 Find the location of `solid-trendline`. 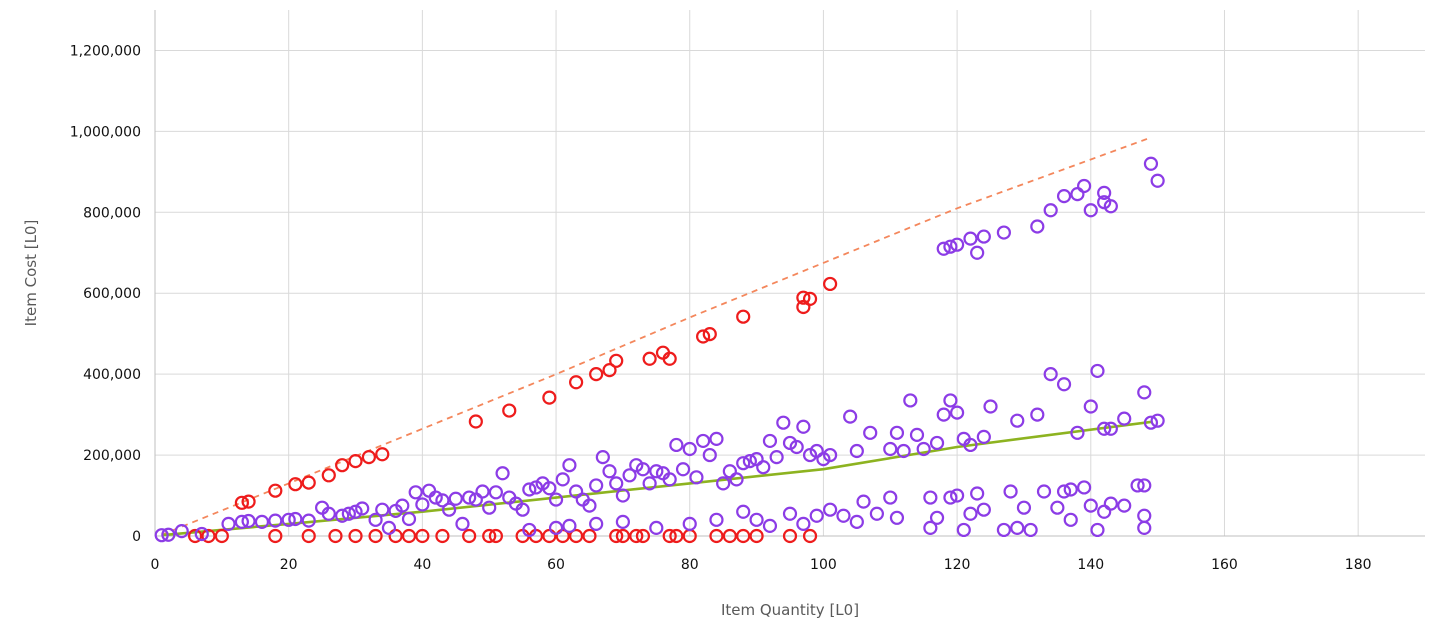

solid-trendline is located at coordinates (656, 478).